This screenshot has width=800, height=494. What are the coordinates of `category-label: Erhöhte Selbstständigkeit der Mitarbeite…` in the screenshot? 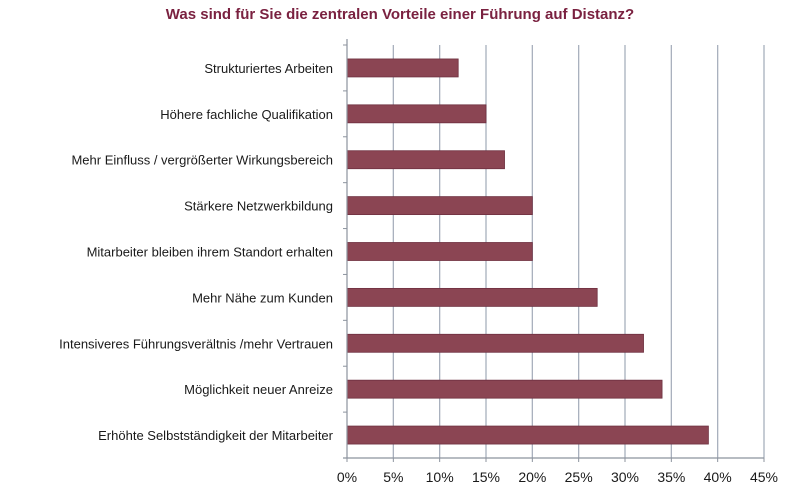 It's located at (216, 435).